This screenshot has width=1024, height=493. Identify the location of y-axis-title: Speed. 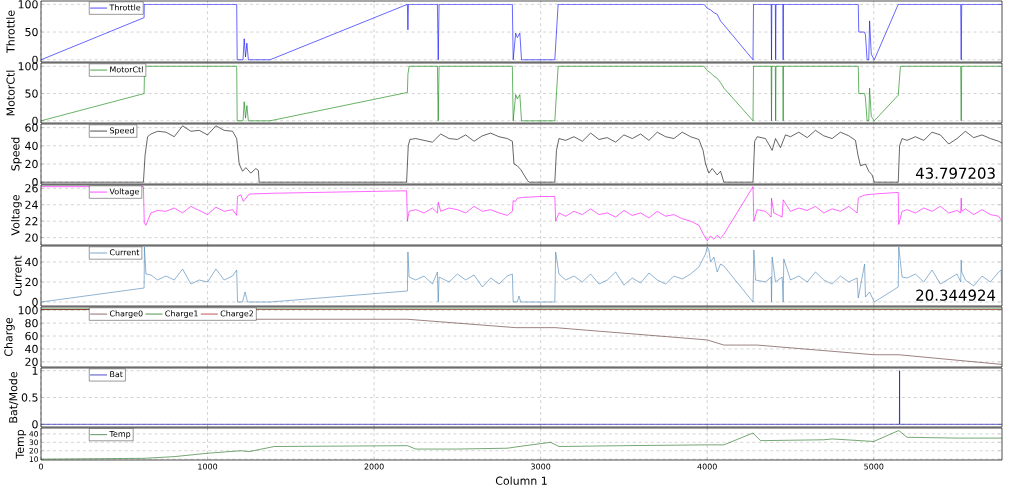
(16, 154).